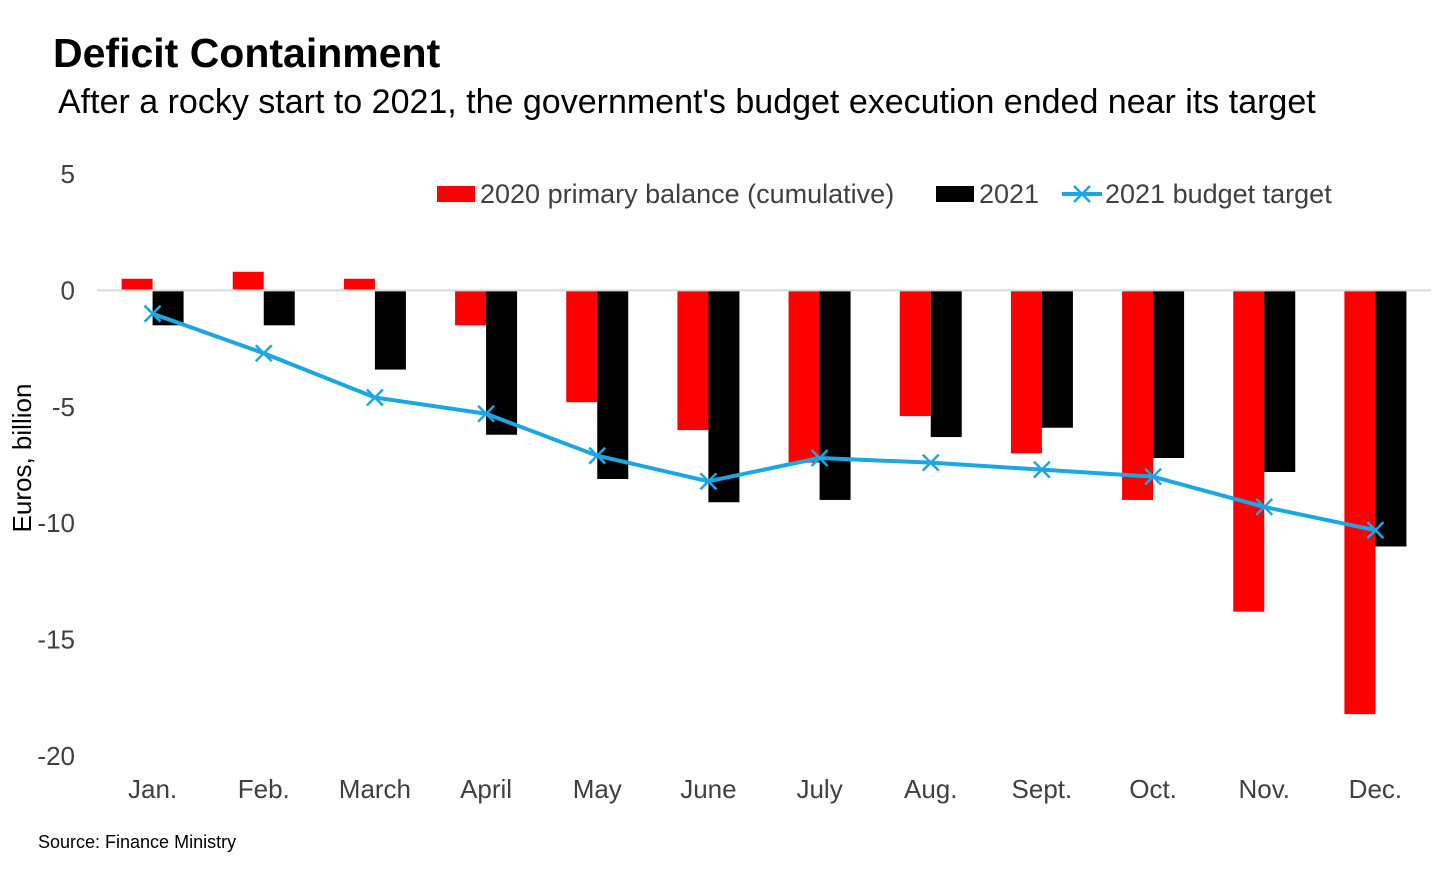 The width and height of the screenshot is (1456, 871). Describe the element at coordinates (456, 194) in the screenshot. I see `legend-swatch-2020` at that location.